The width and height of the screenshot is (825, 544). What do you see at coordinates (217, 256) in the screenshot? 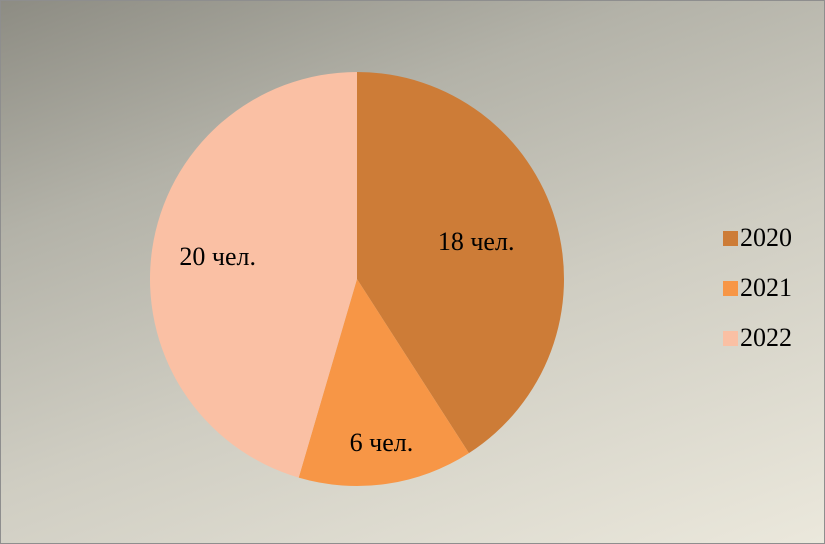
I see `data-label-2022: 20 чел.` at bounding box center [217, 256].